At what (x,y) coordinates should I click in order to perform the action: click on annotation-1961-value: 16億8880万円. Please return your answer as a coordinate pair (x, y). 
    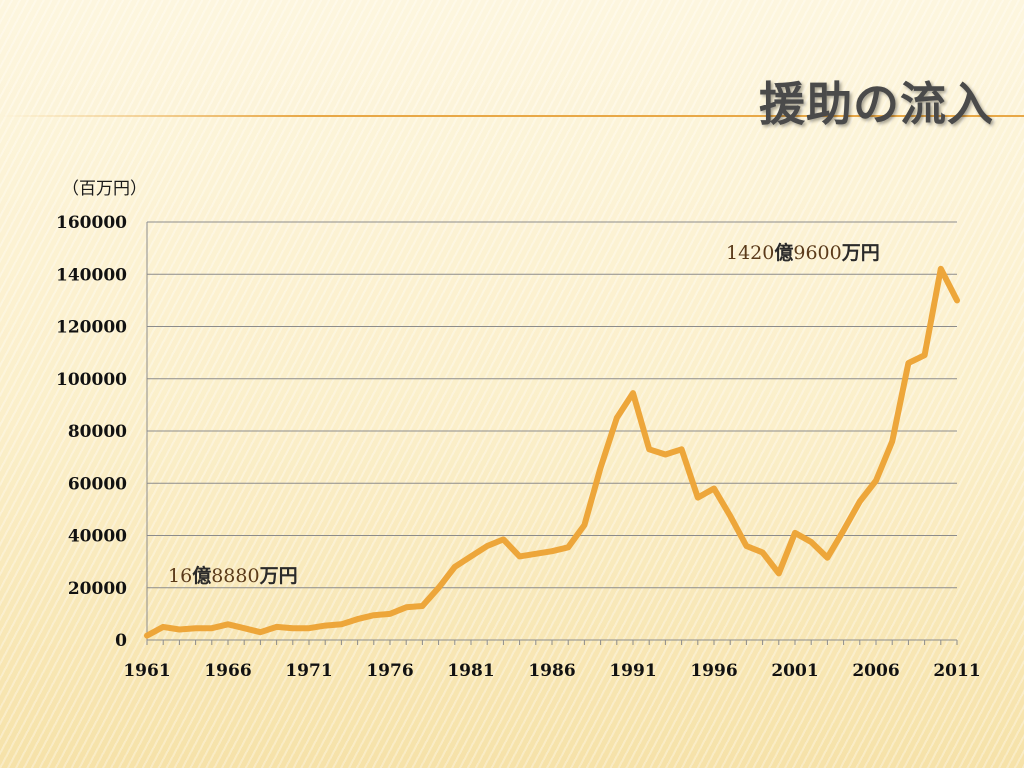
    Looking at the image, I should click on (233, 575).